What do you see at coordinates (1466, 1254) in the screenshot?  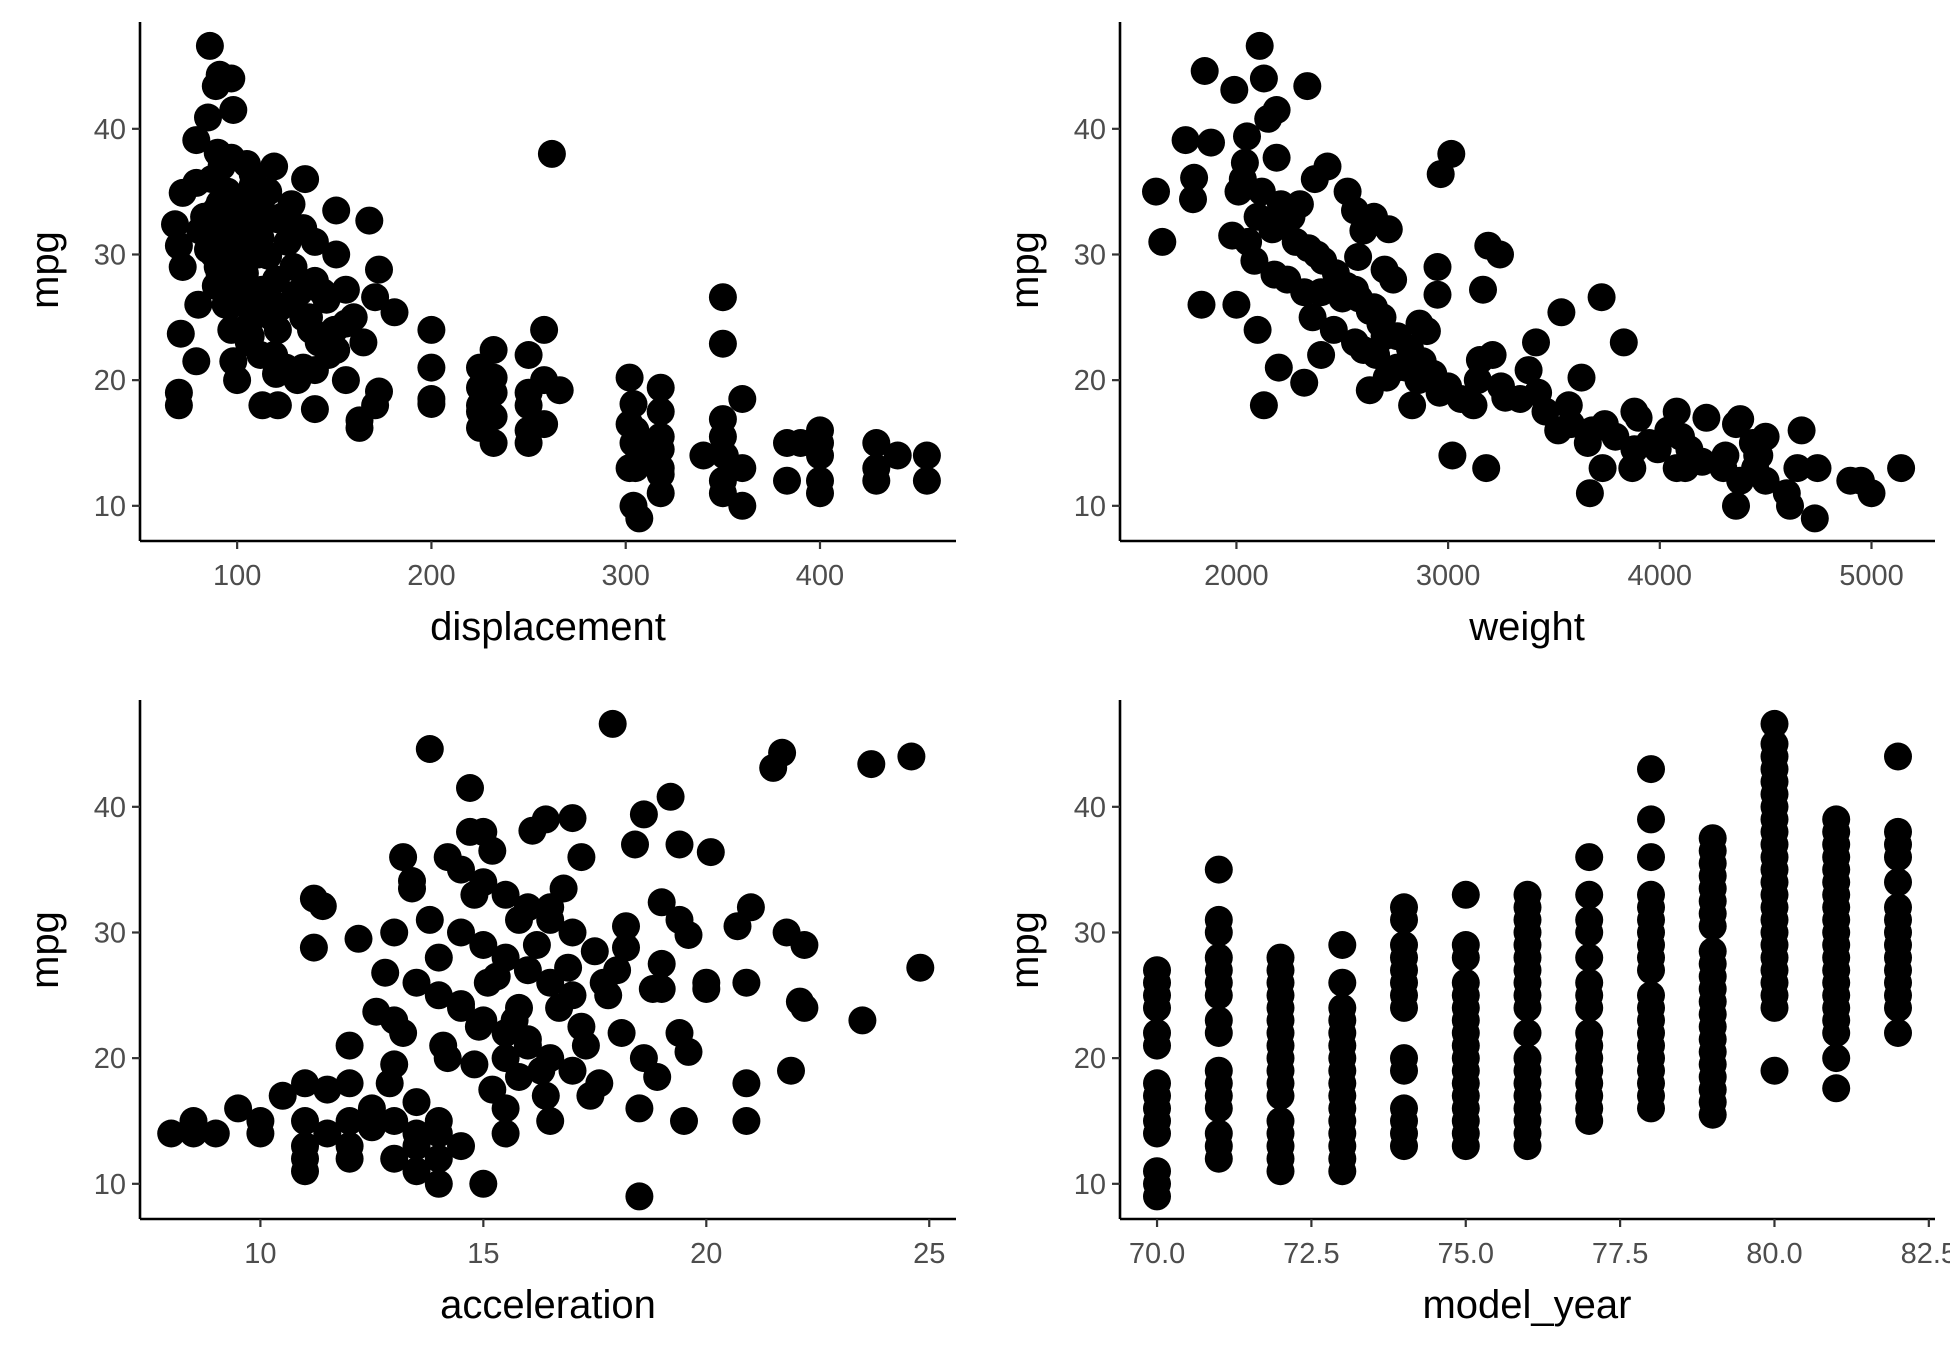 I see `x-tick-label: 75.0` at bounding box center [1466, 1254].